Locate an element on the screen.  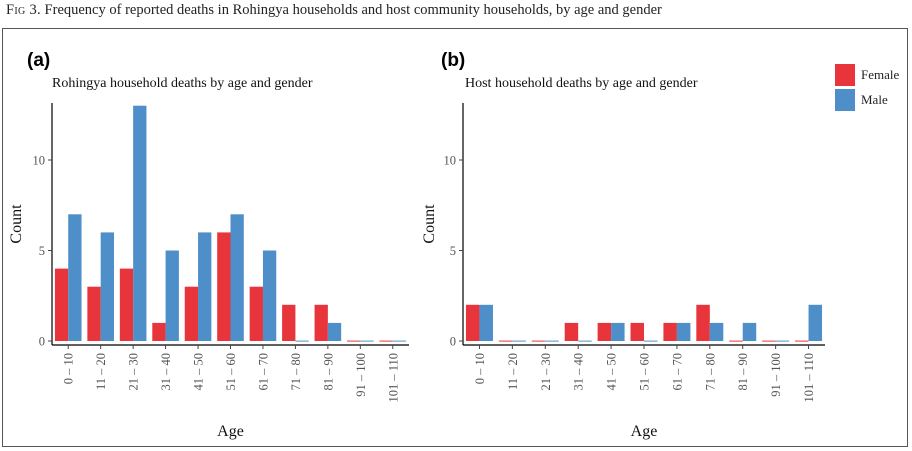
figure-label: Fig 3. is located at coordinates (23, 10).